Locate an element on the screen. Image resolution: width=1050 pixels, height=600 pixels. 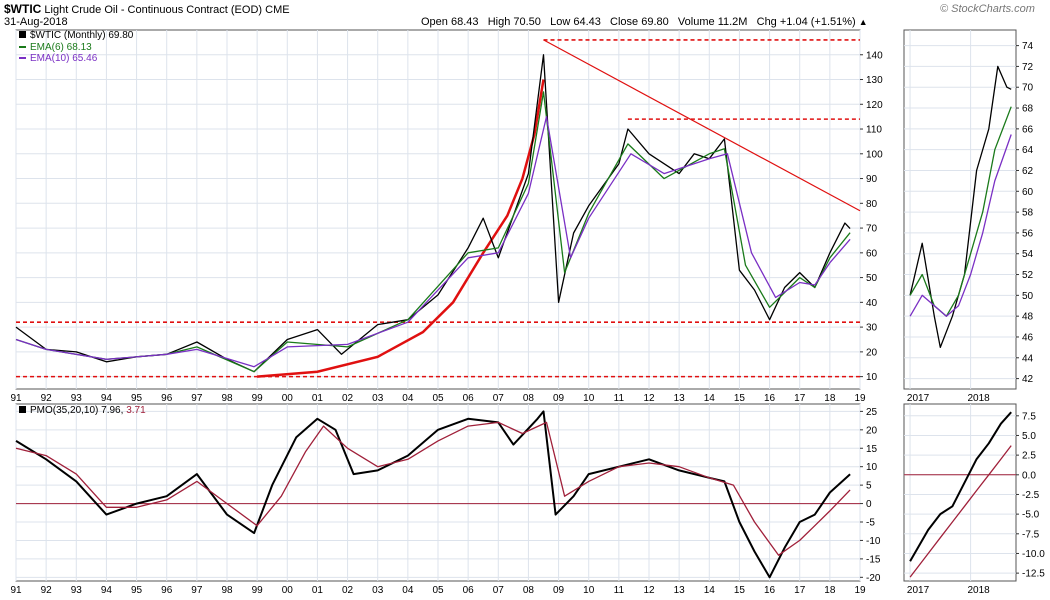
y-tick-label: 72 is located at coordinates (1028, 67).